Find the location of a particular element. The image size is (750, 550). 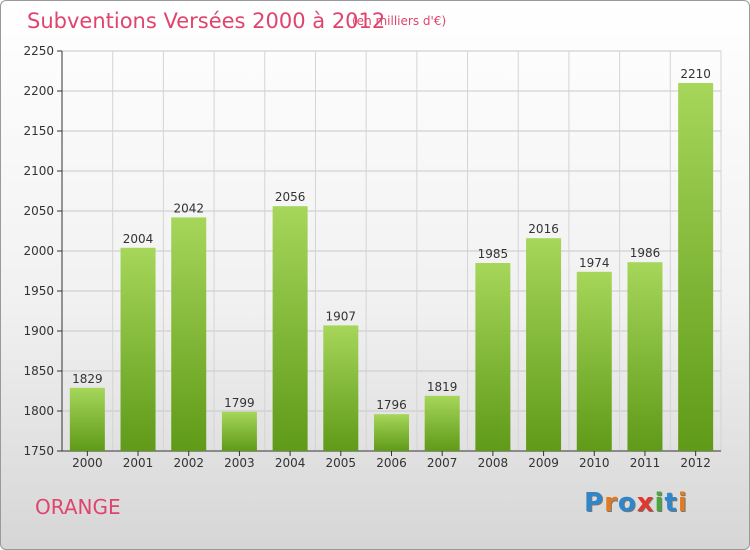

logo-letter: o is located at coordinates (627, 503).